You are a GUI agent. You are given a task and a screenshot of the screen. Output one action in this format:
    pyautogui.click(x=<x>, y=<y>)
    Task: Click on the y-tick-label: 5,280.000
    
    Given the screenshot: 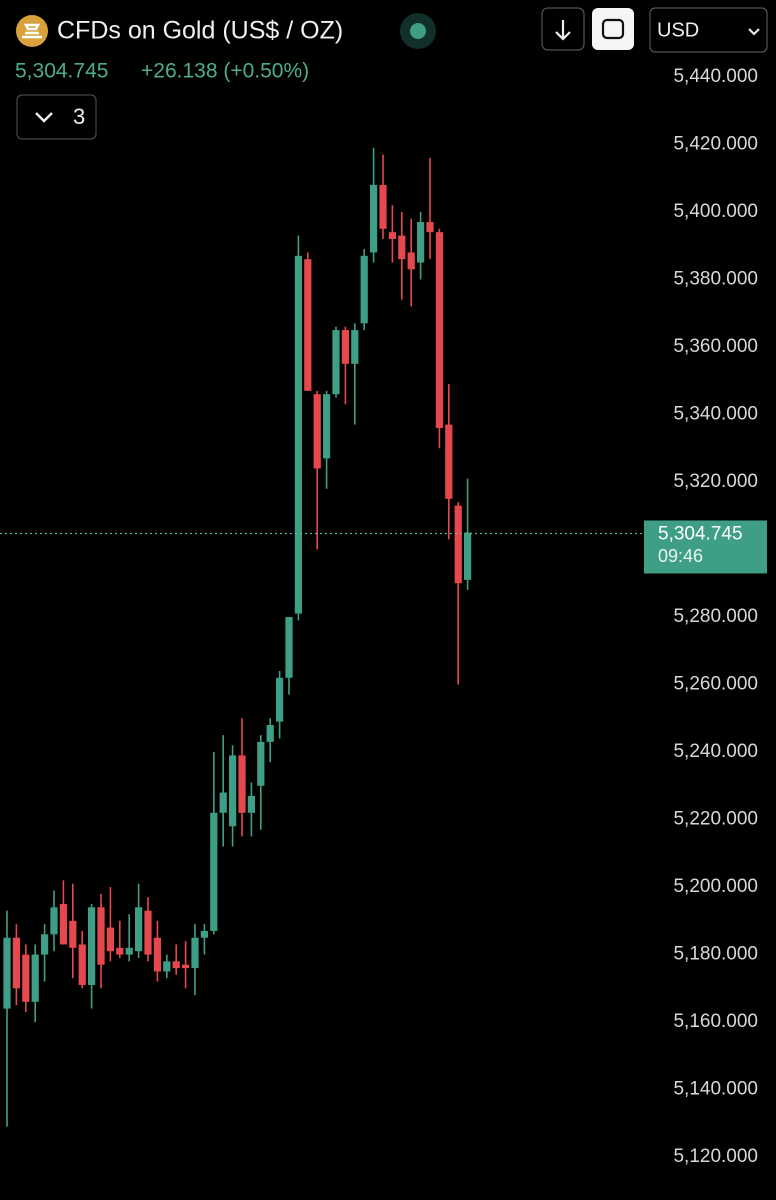 What is the action you would take?
    pyautogui.click(x=715, y=616)
    